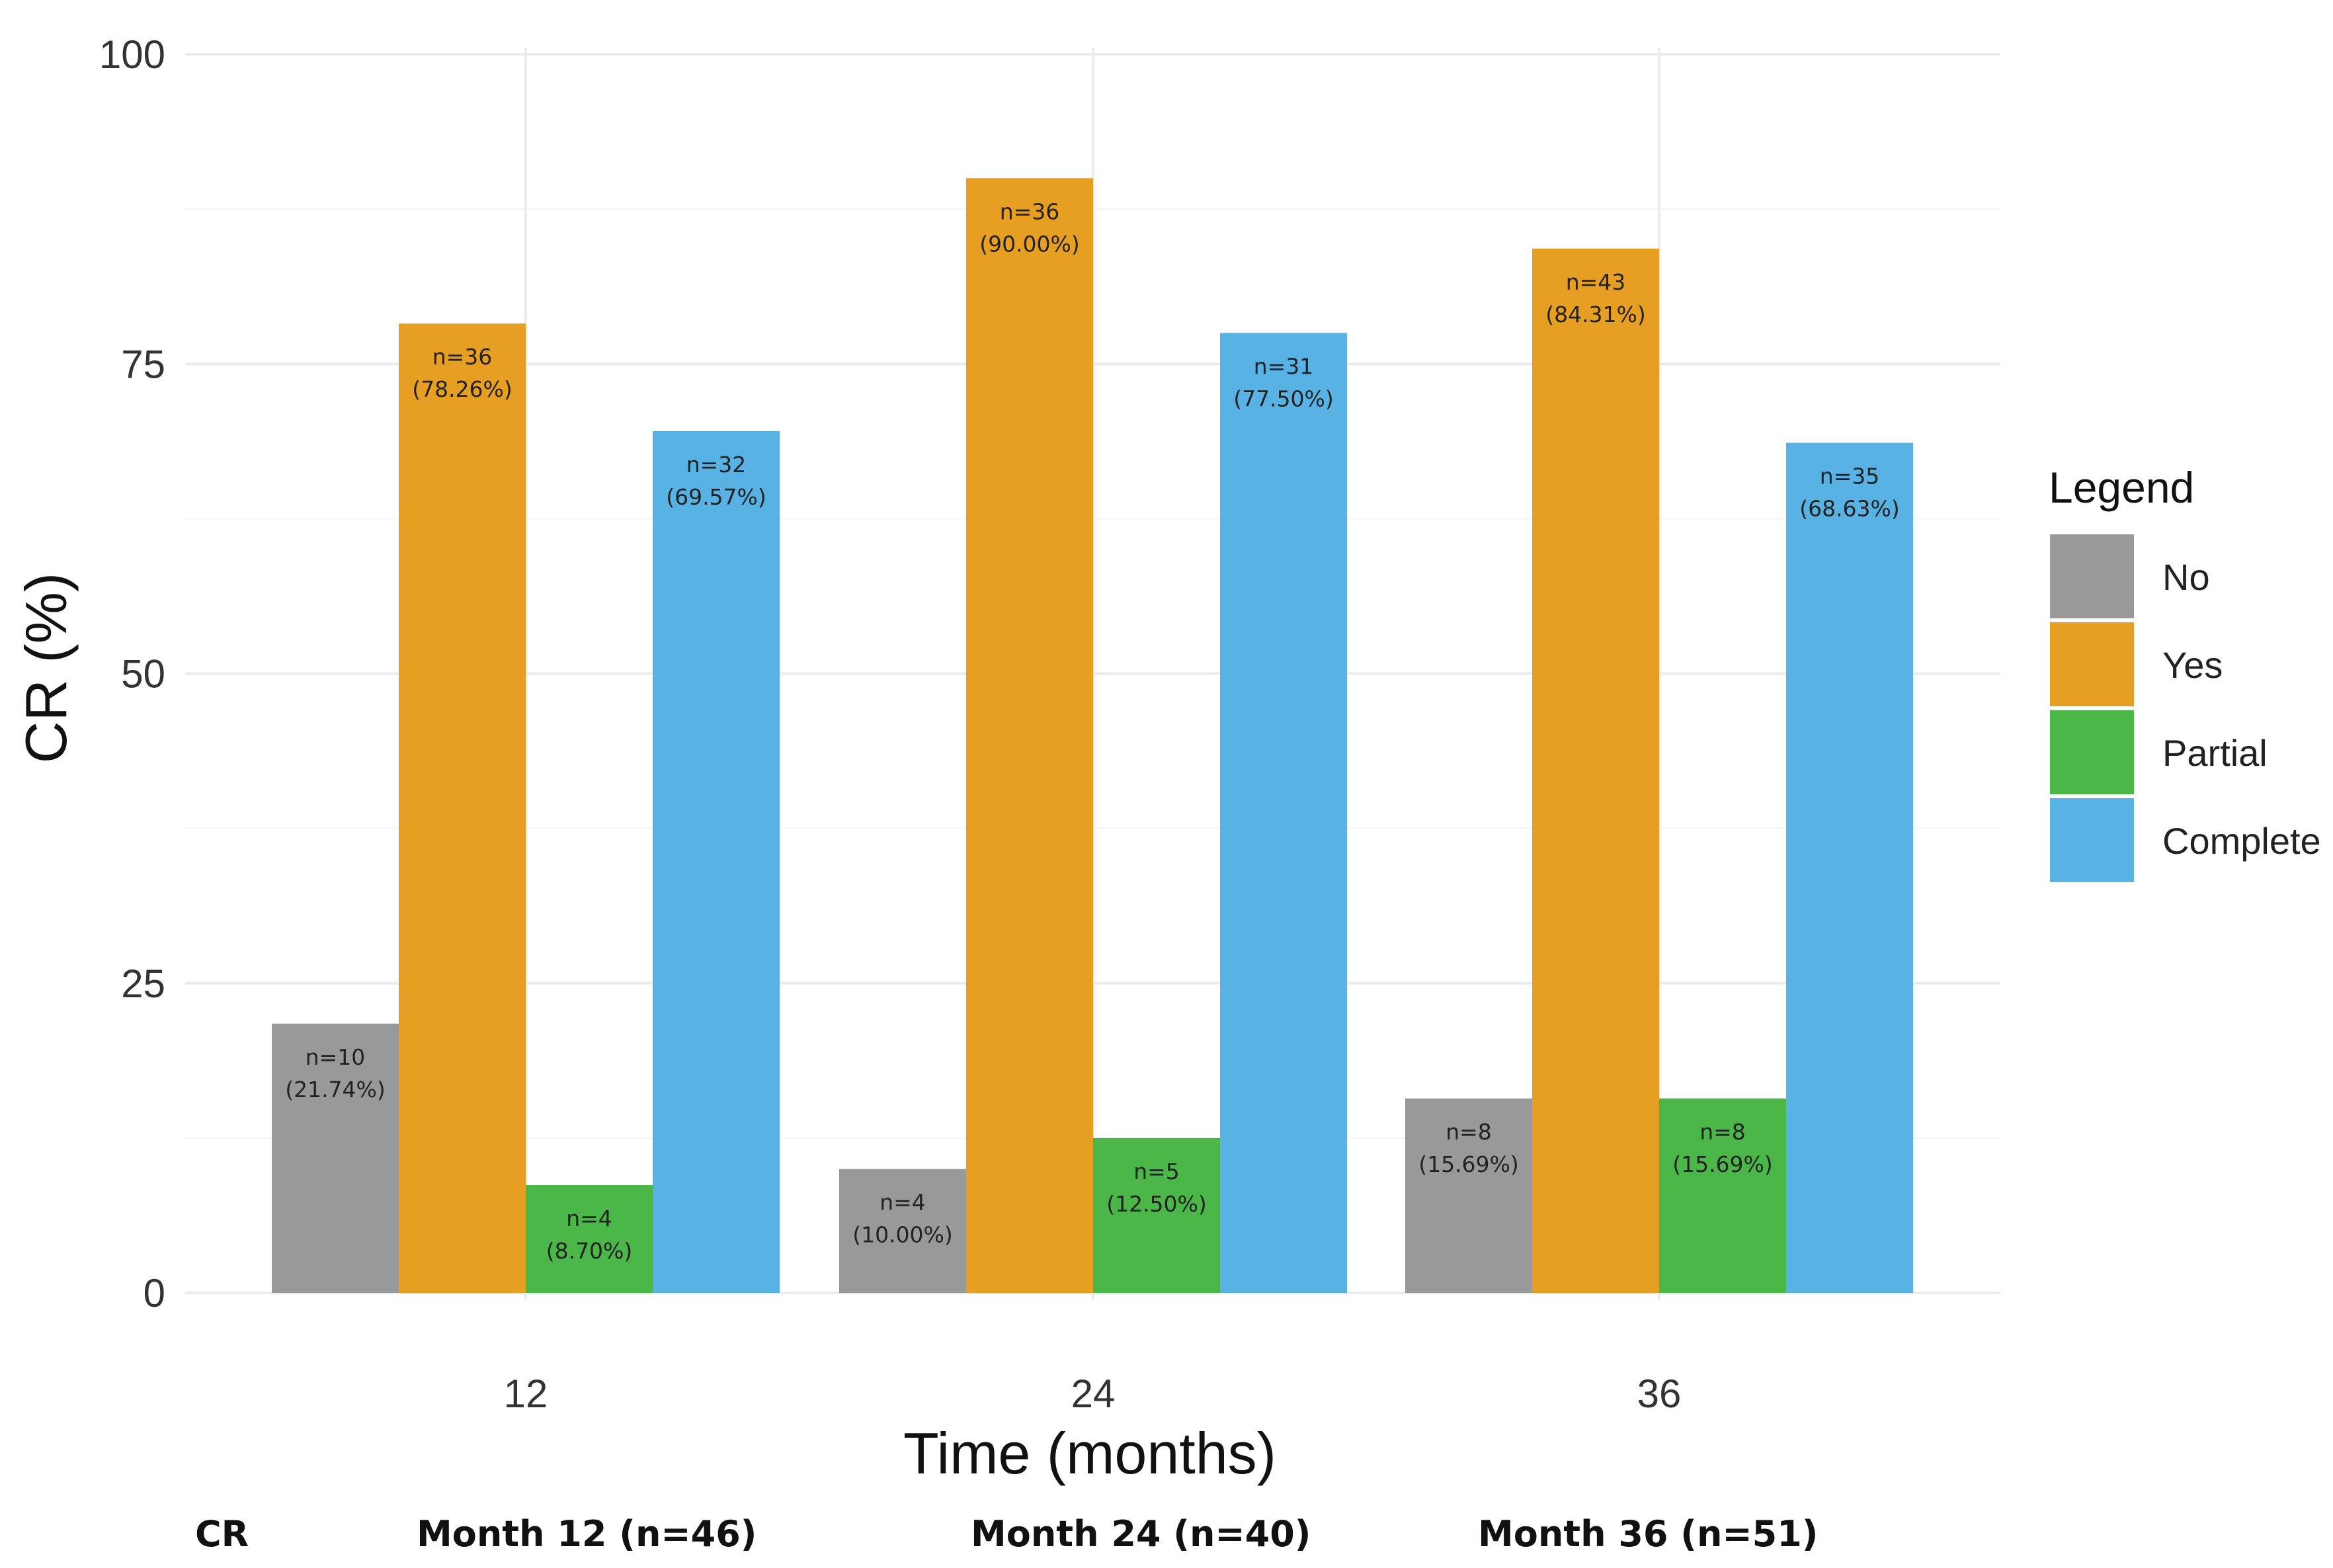 The height and width of the screenshot is (1568, 2333). What do you see at coordinates (336, 1057) in the screenshot?
I see `bar-count-label: n=10` at bounding box center [336, 1057].